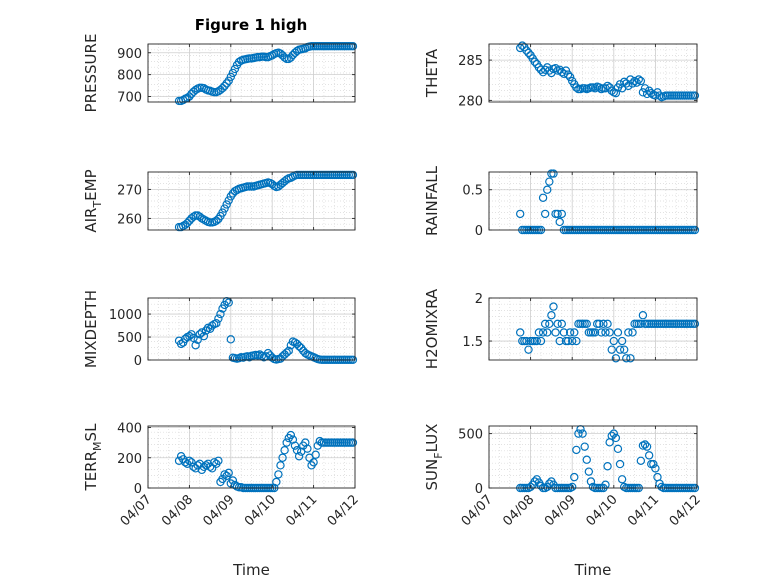  I want to click on y-axis-label-main: THETA, so click(432, 73).